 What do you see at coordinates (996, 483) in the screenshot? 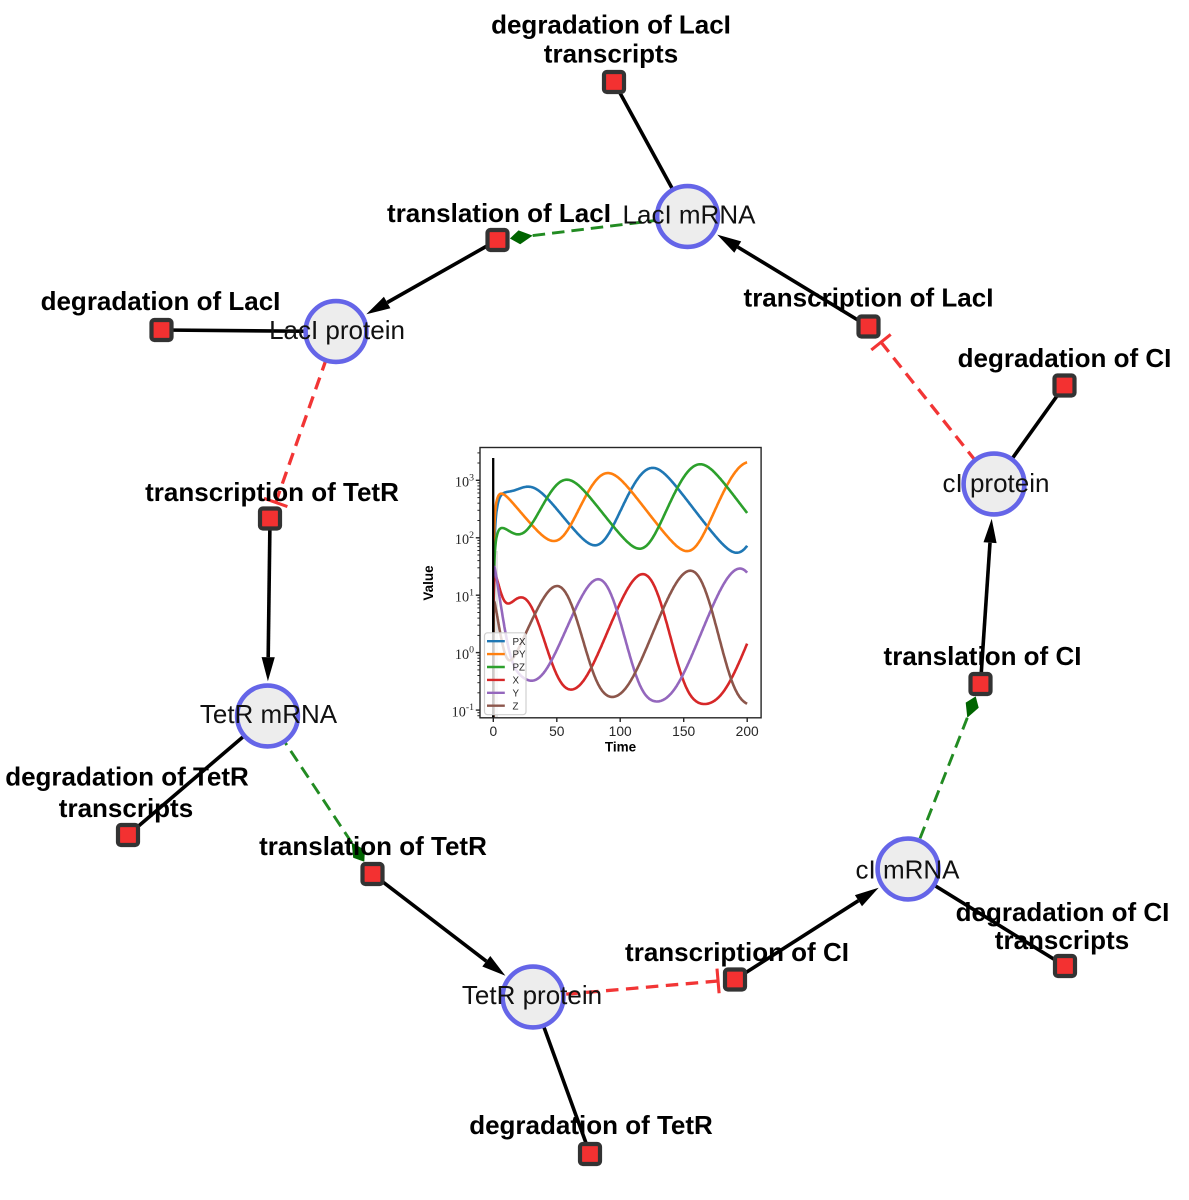
I see `svg-text: cI protein` at bounding box center [996, 483].